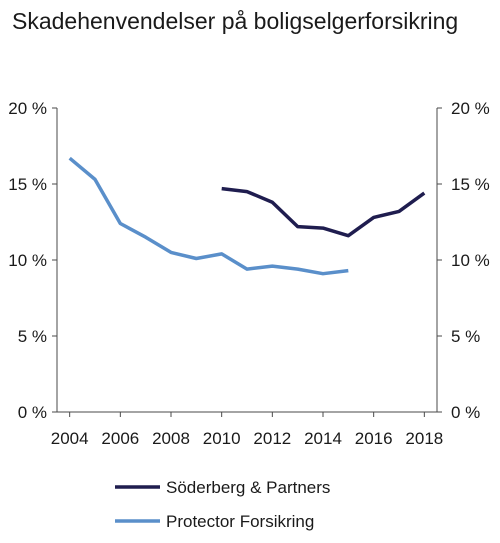 The width and height of the screenshot is (500, 543). Describe the element at coordinates (465, 336) in the screenshot. I see `y-tick-label-right: 5 %` at that location.